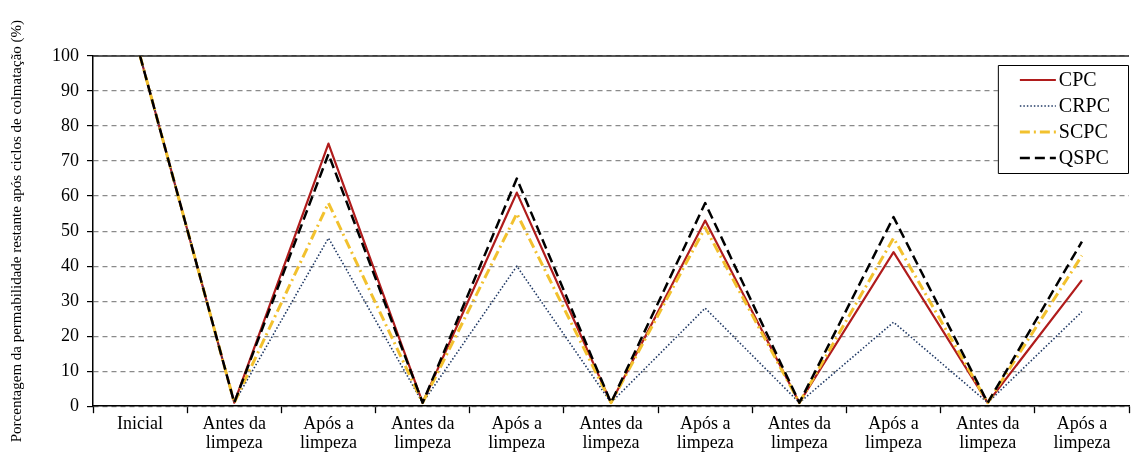  Describe the element at coordinates (1077, 79) in the screenshot. I see `legend-label: CPC` at that location.